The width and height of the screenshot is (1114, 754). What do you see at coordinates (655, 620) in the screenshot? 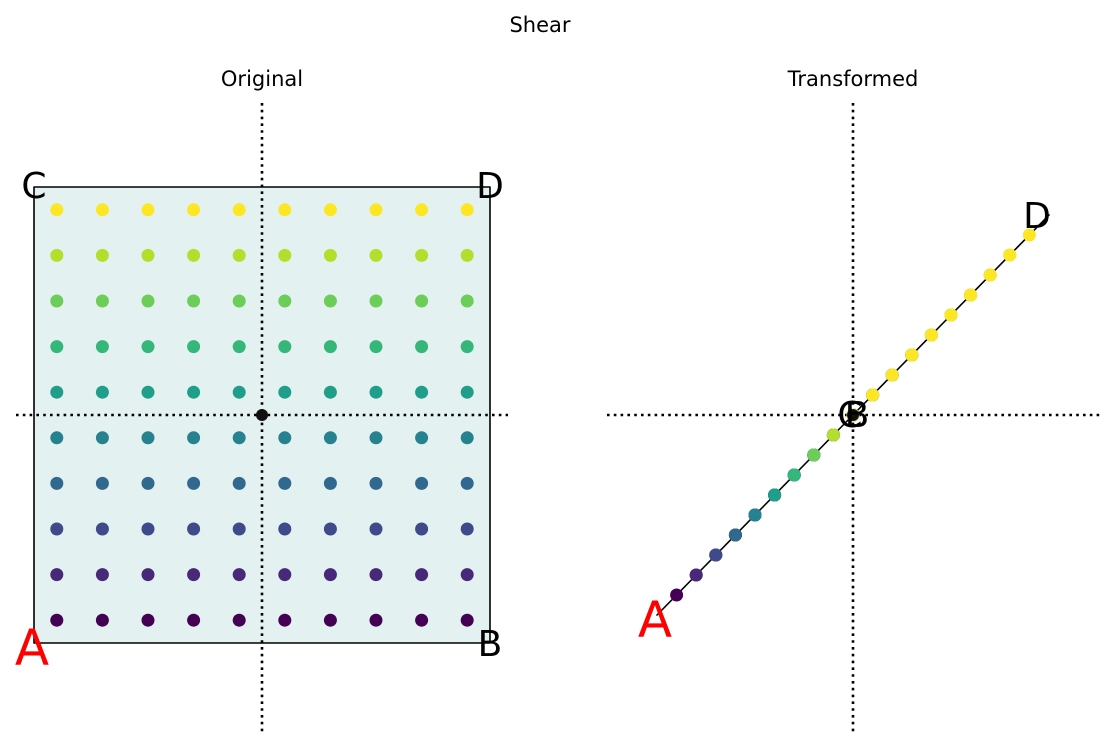
I see `transformed-corner-label-a: A` at bounding box center [655, 620].